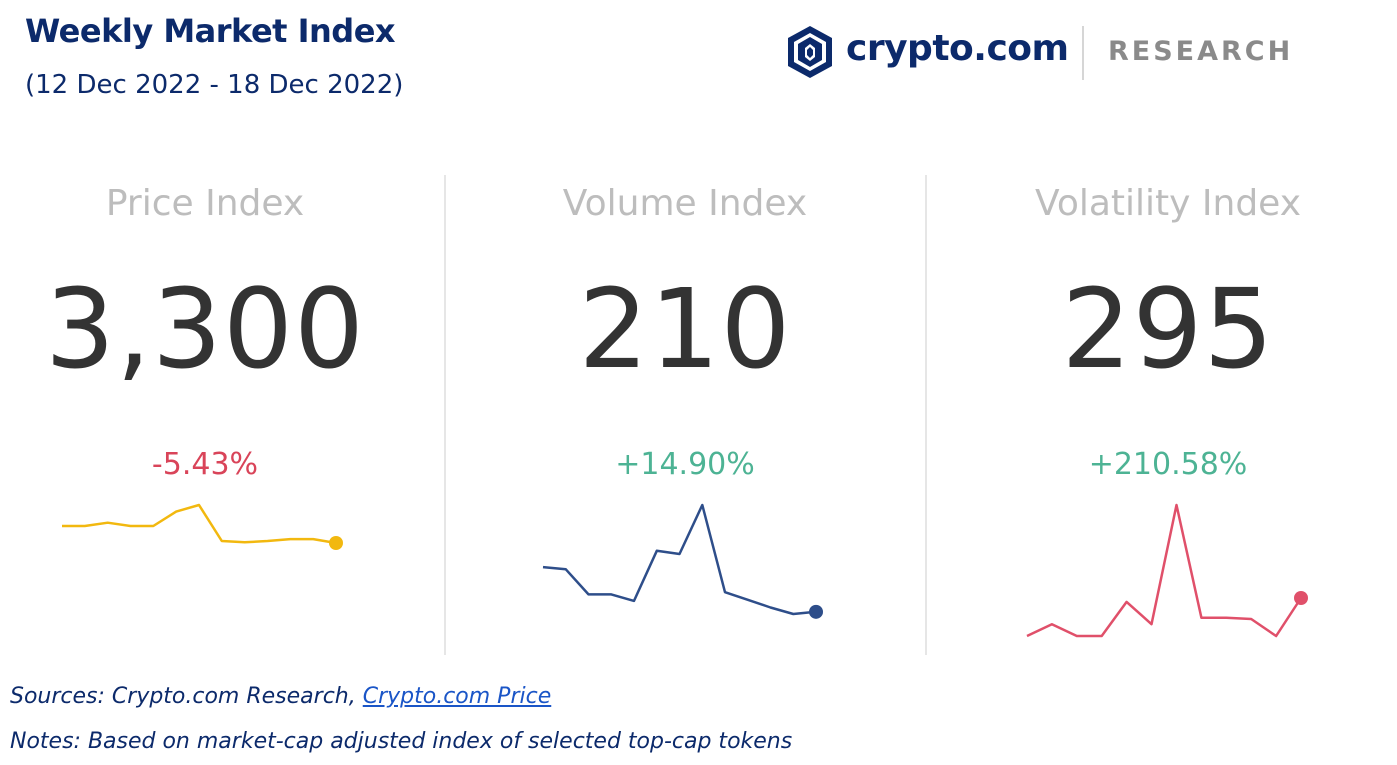 Image resolution: width=1397 pixels, height=765 pixels. What do you see at coordinates (205, 203) in the screenshot?
I see `price-index-label: Price Index` at bounding box center [205, 203].